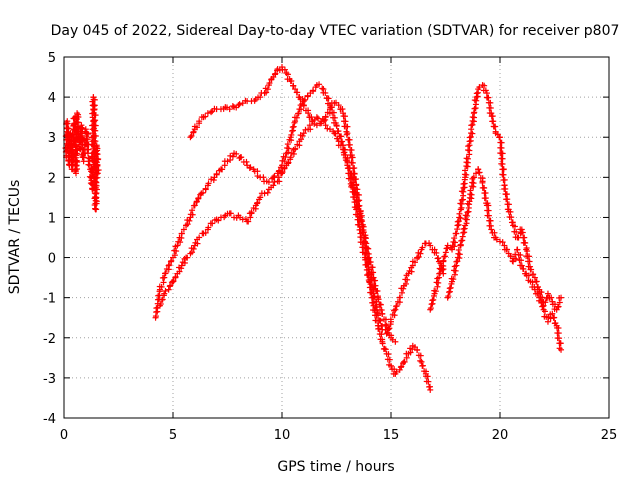  I want to click on y-axis-label: SDTVAR / TECUs, so click(15, 237).